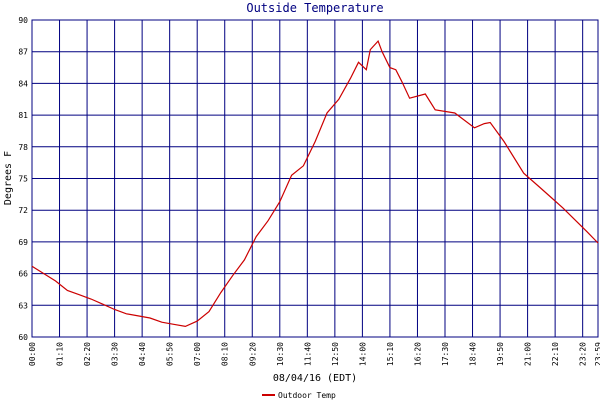  What do you see at coordinates (362, 354) in the screenshot?
I see `x-tick-label: 14:00` at bounding box center [362, 354].